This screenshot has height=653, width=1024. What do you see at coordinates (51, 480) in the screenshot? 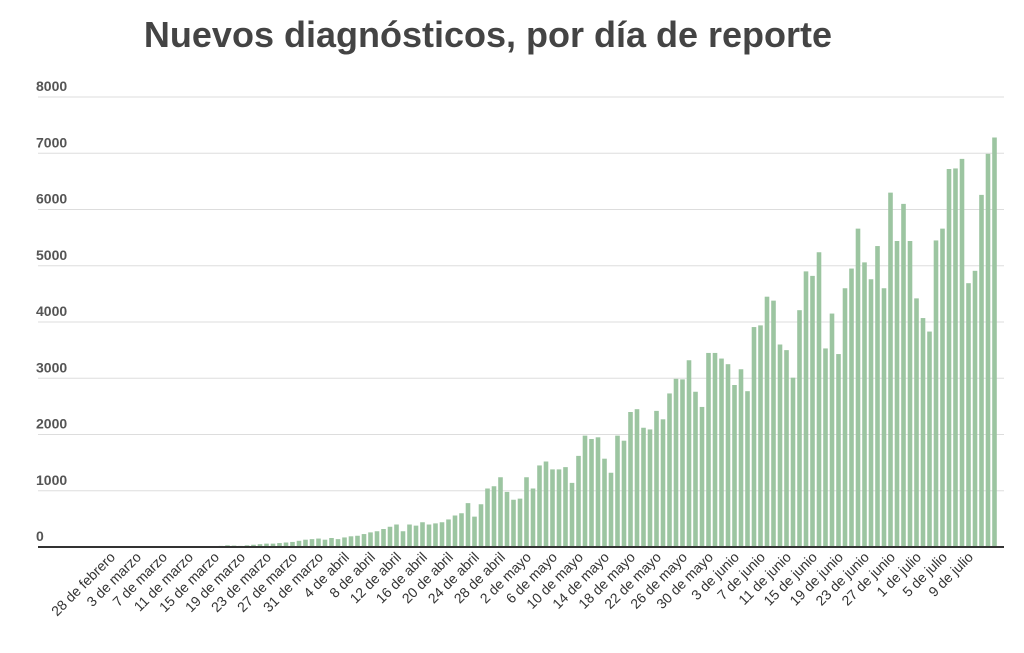
I see `y-tick-label: 1000` at bounding box center [51, 480].